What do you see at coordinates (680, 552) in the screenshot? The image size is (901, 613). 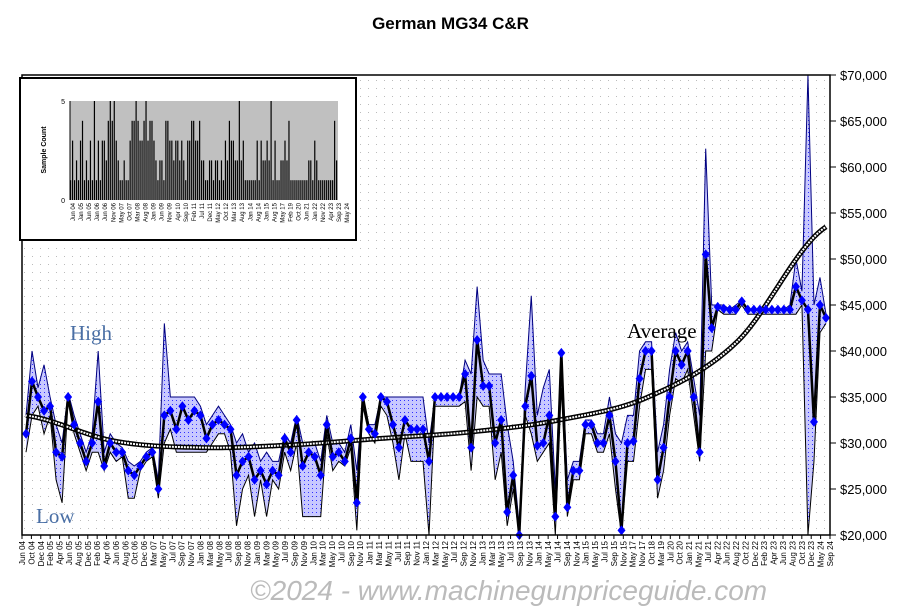 I see `x-tick-label: Oct 20` at bounding box center [680, 552].